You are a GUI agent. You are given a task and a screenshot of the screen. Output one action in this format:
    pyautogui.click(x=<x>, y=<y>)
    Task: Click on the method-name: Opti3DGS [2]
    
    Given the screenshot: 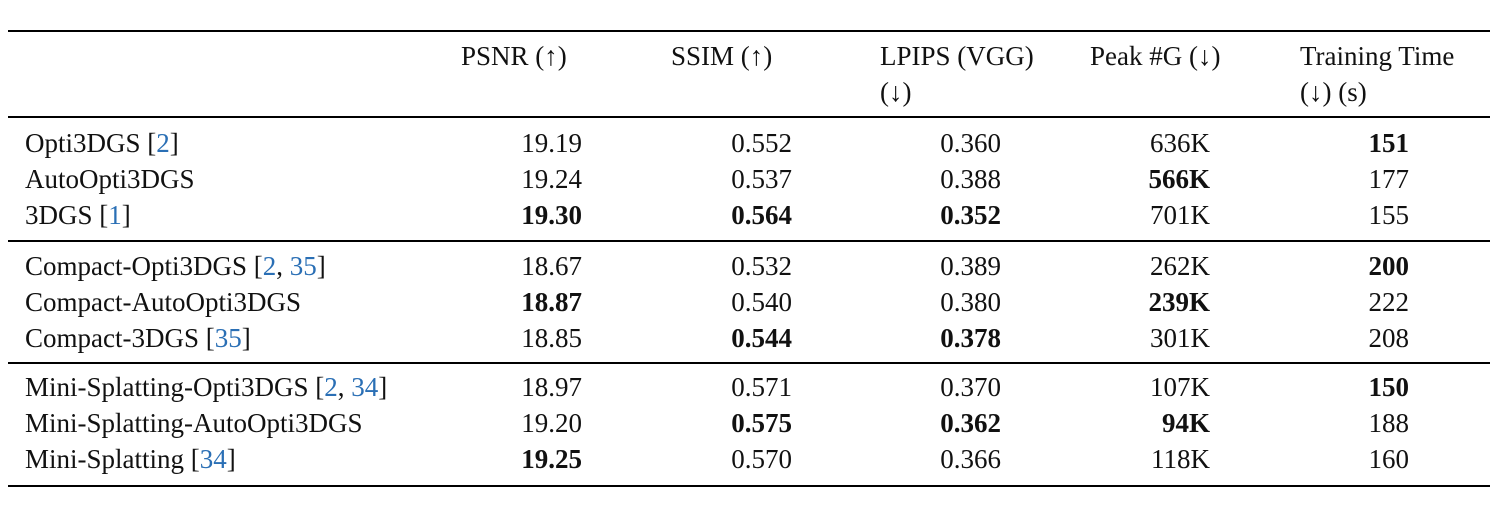 What is the action you would take?
    pyautogui.click(x=102, y=143)
    